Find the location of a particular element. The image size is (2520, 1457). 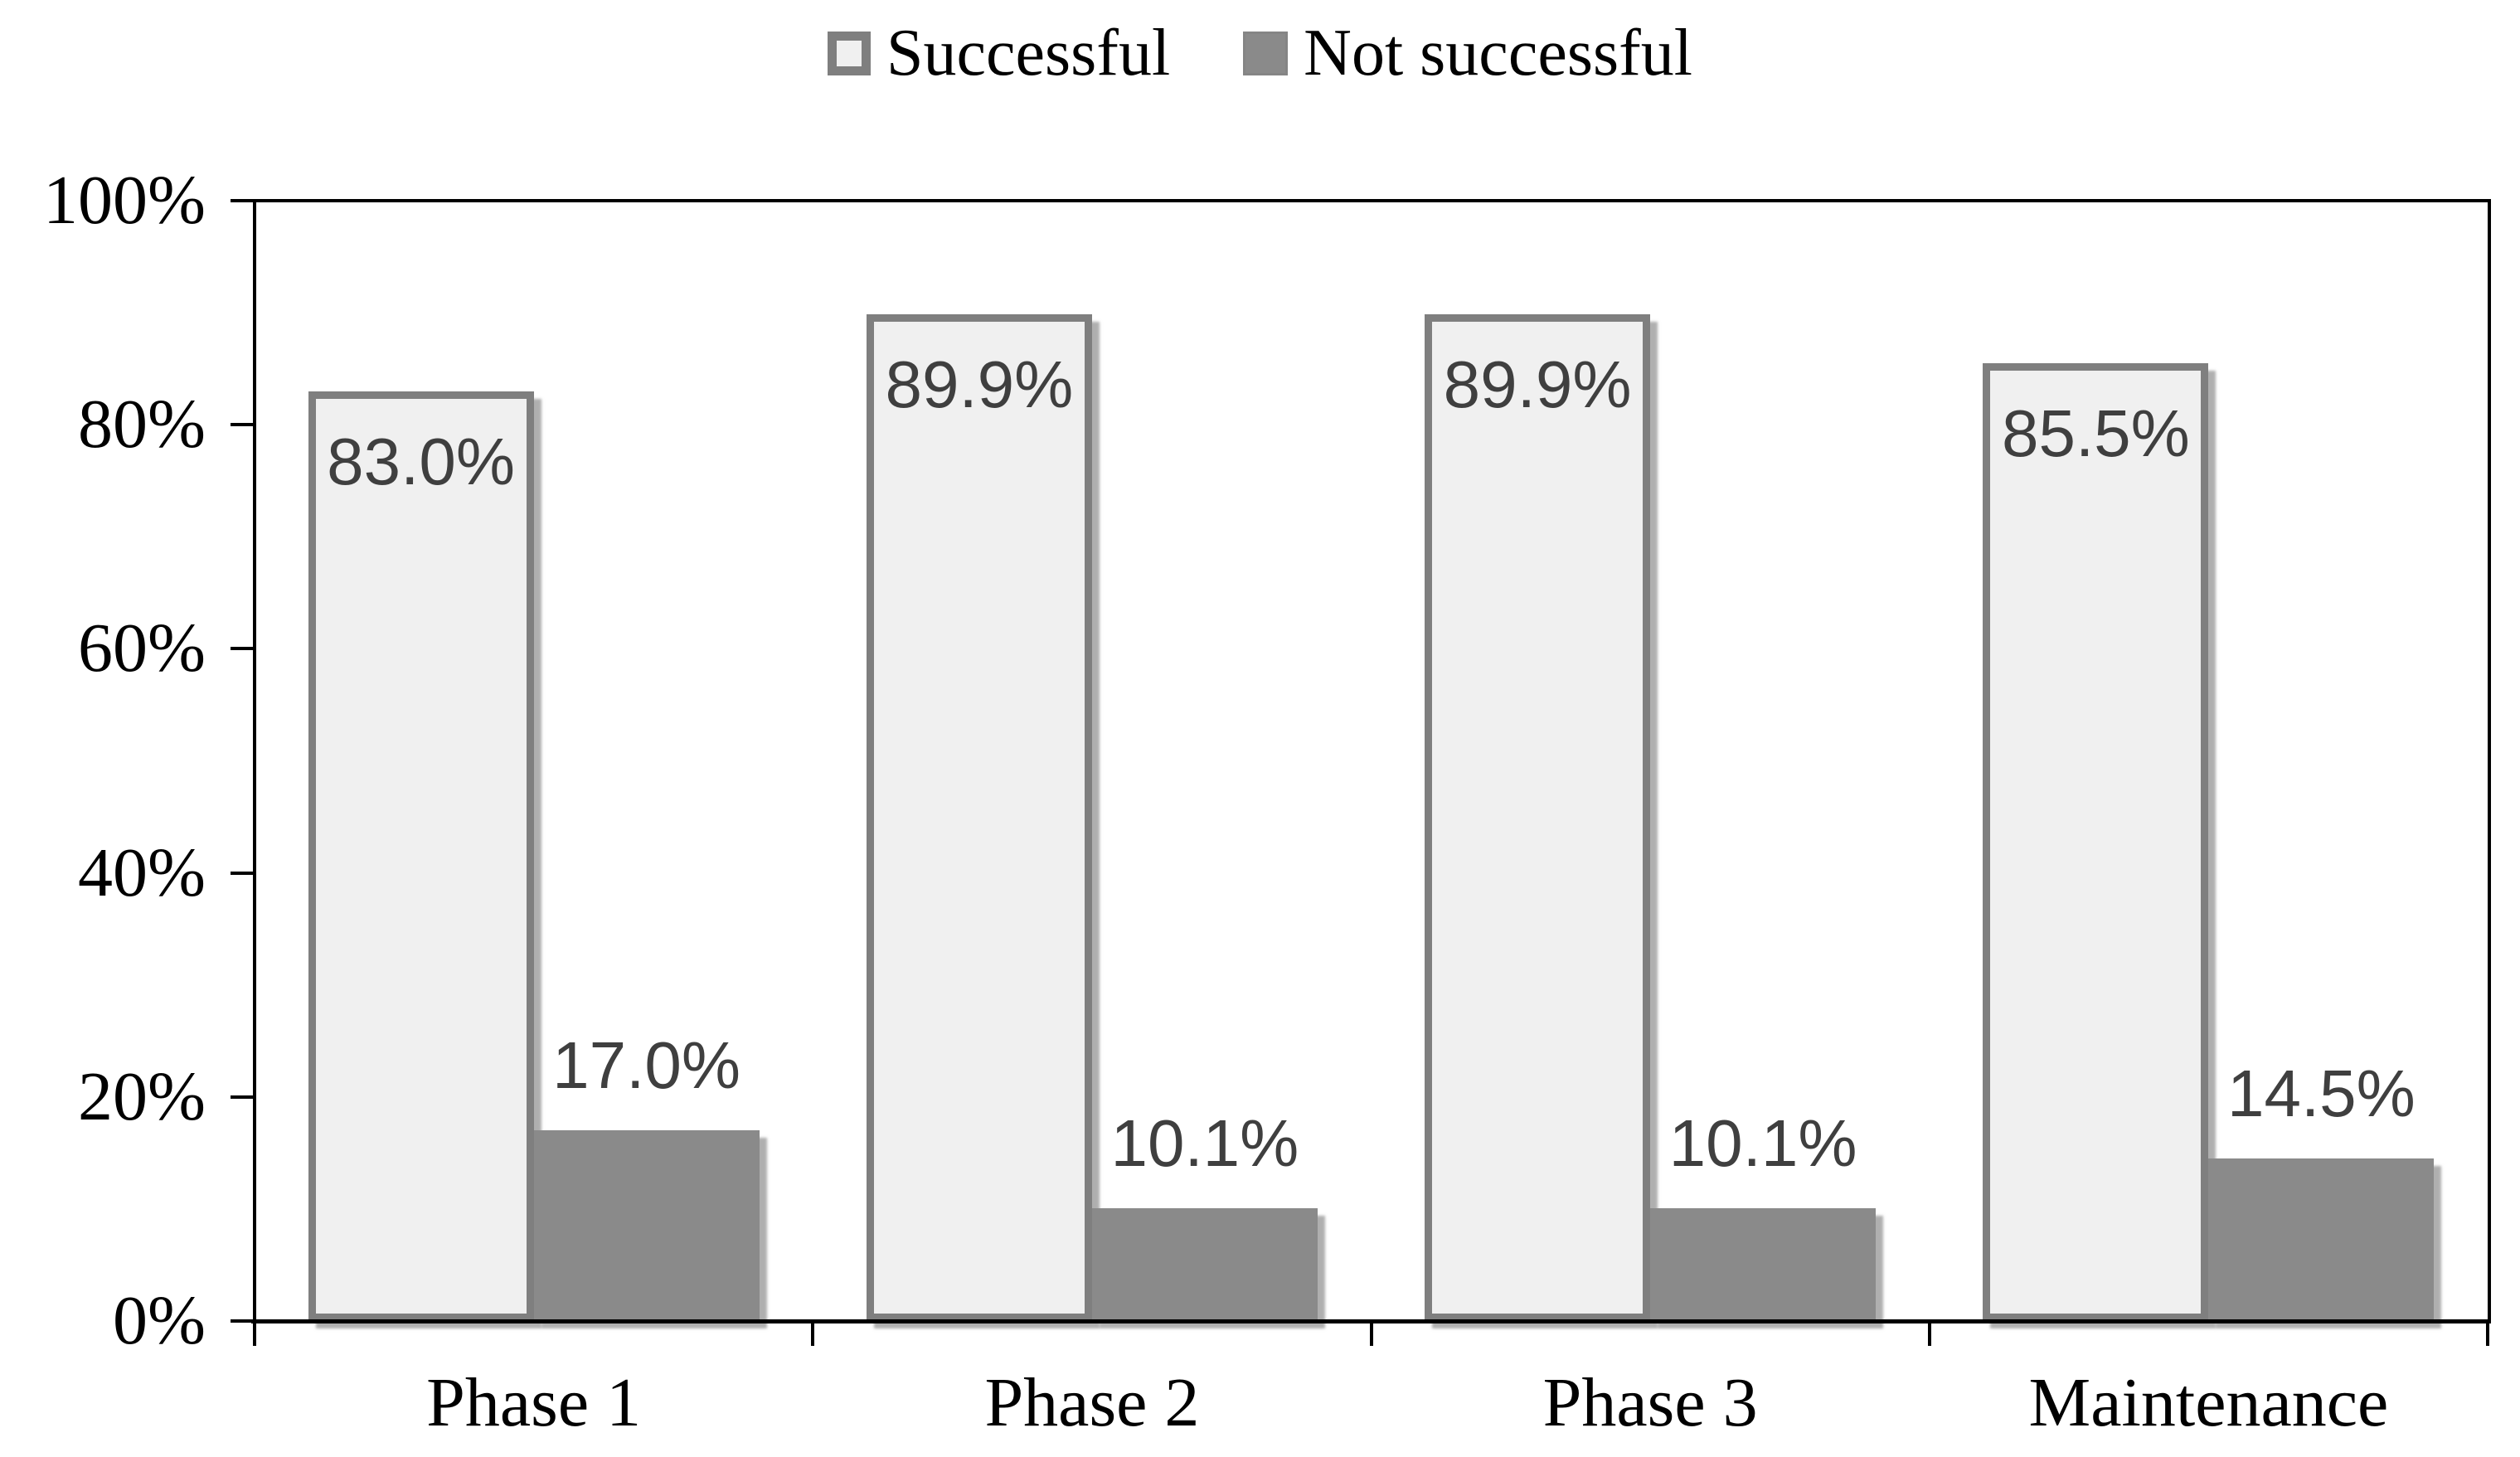

bar-data-label: 85.5% is located at coordinates (2095, 433).